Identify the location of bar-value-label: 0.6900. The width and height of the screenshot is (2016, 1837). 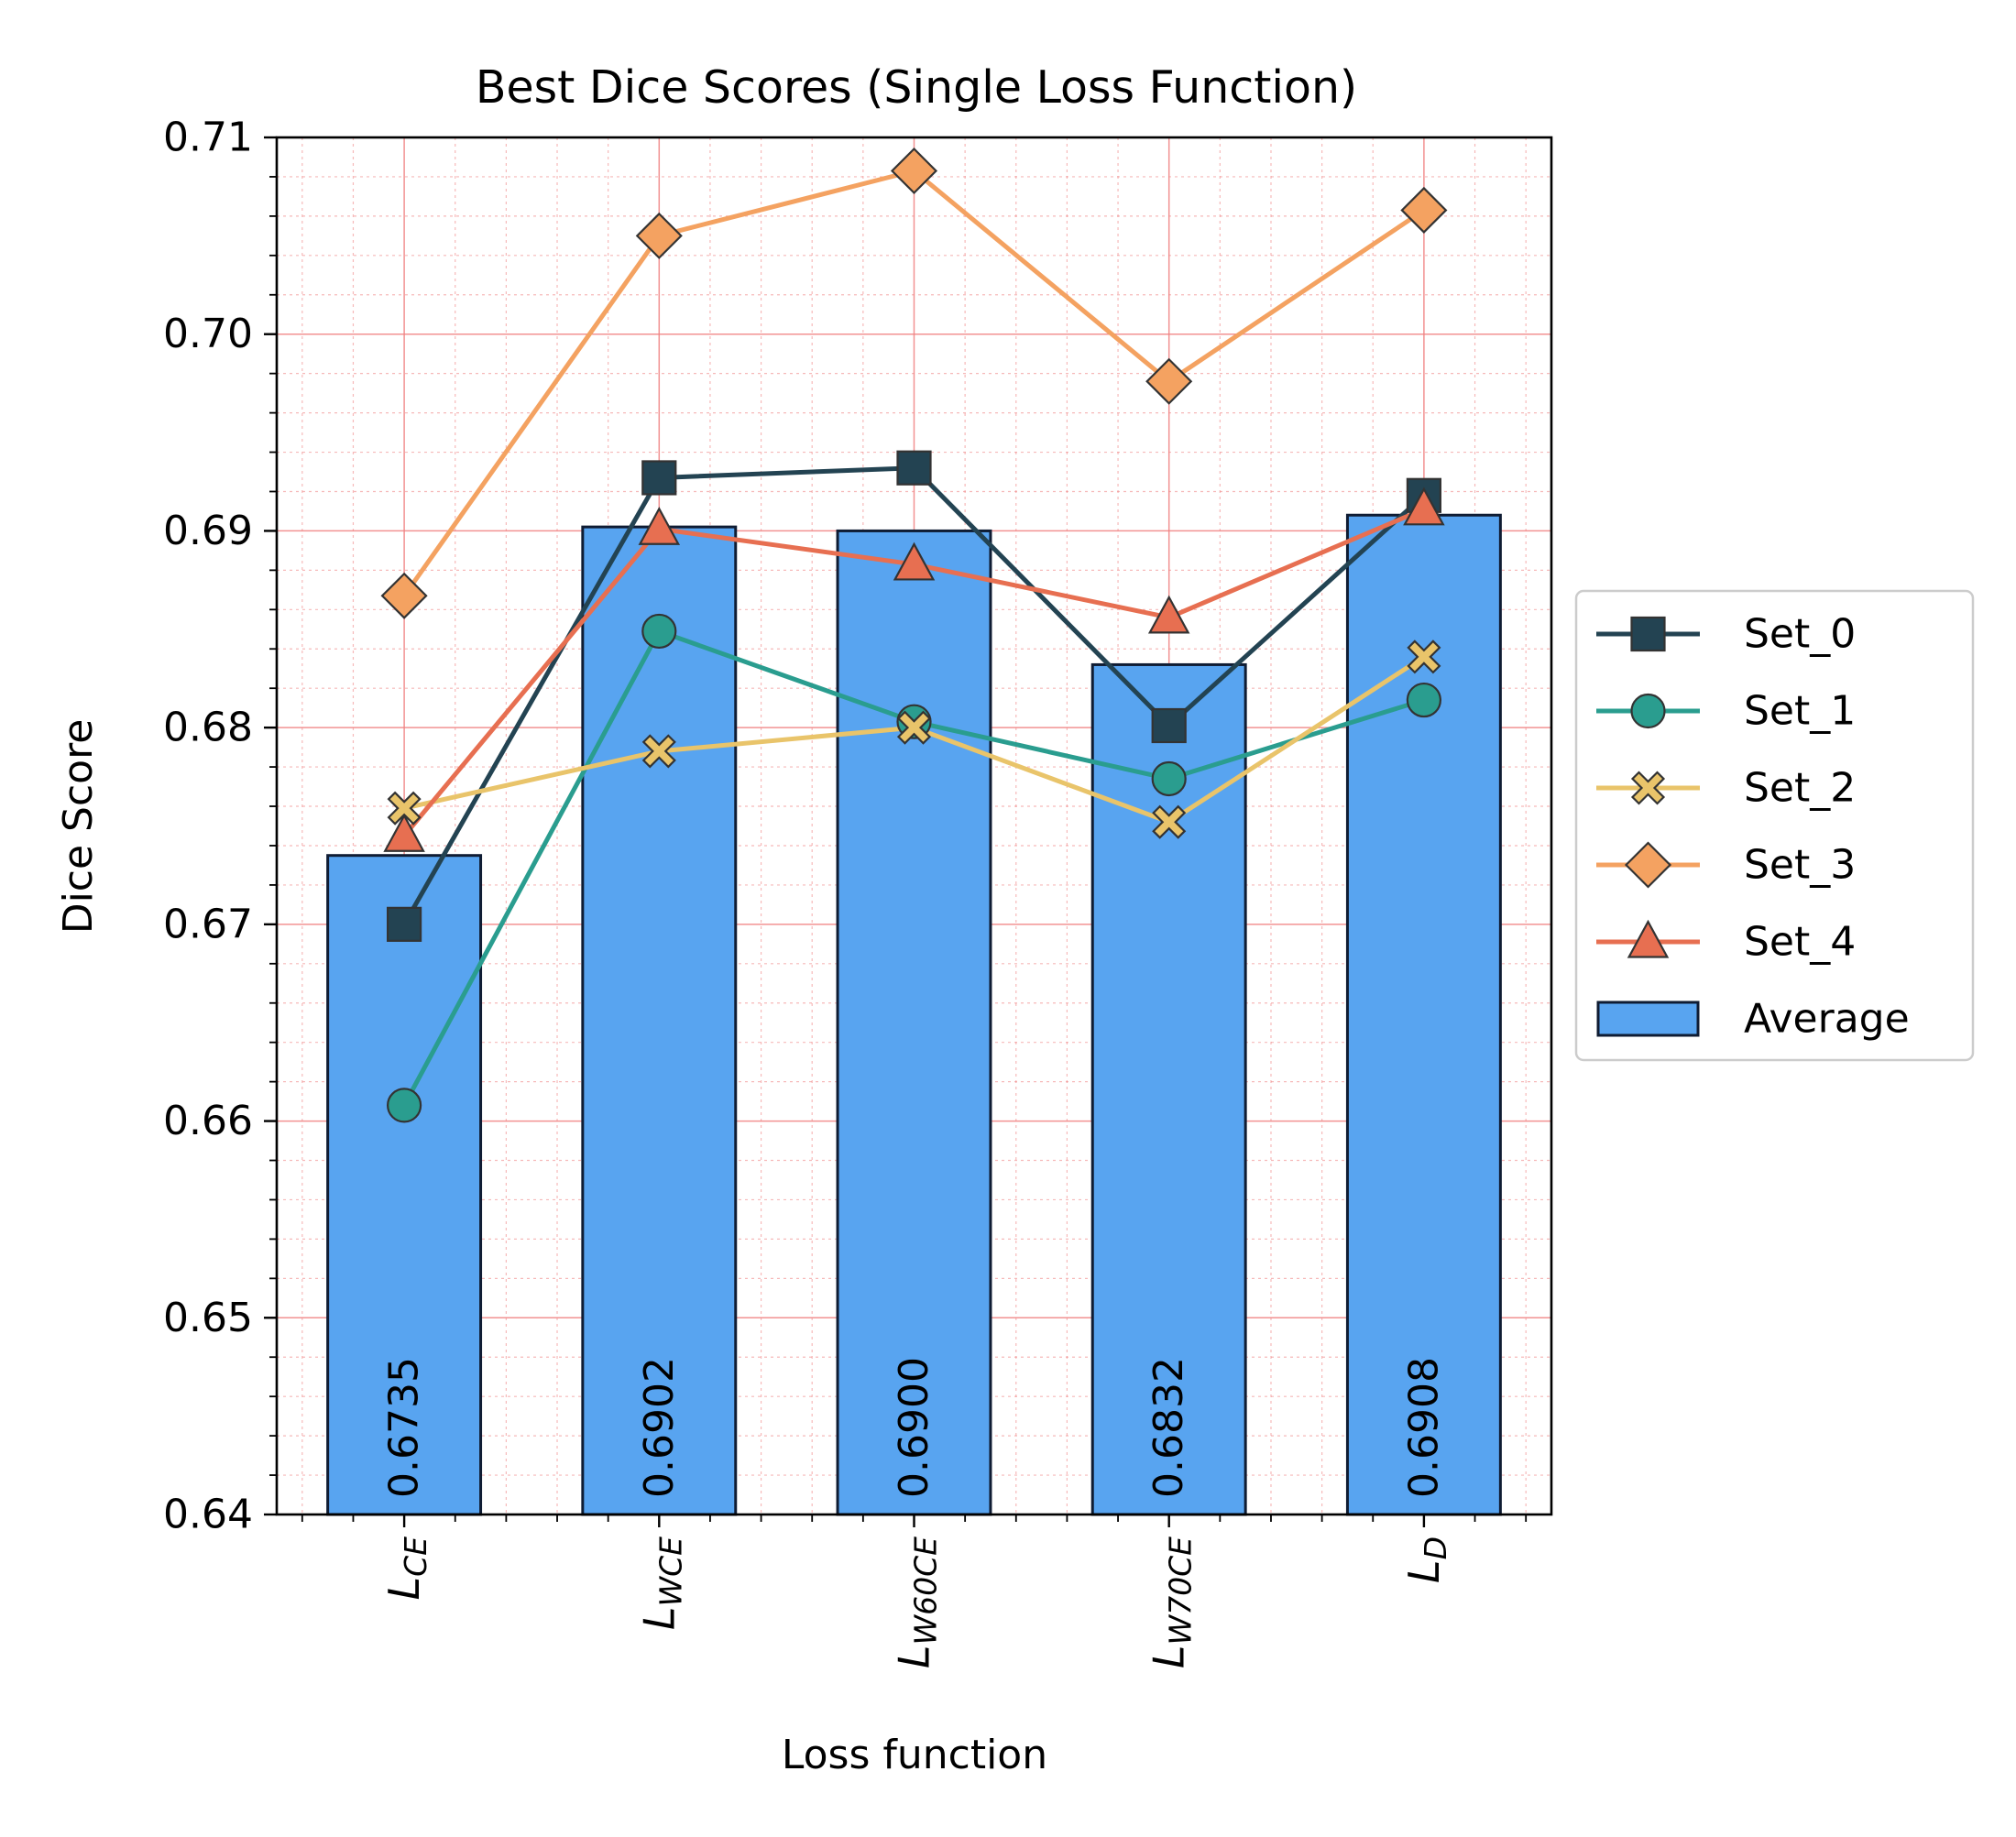
(914, 1427).